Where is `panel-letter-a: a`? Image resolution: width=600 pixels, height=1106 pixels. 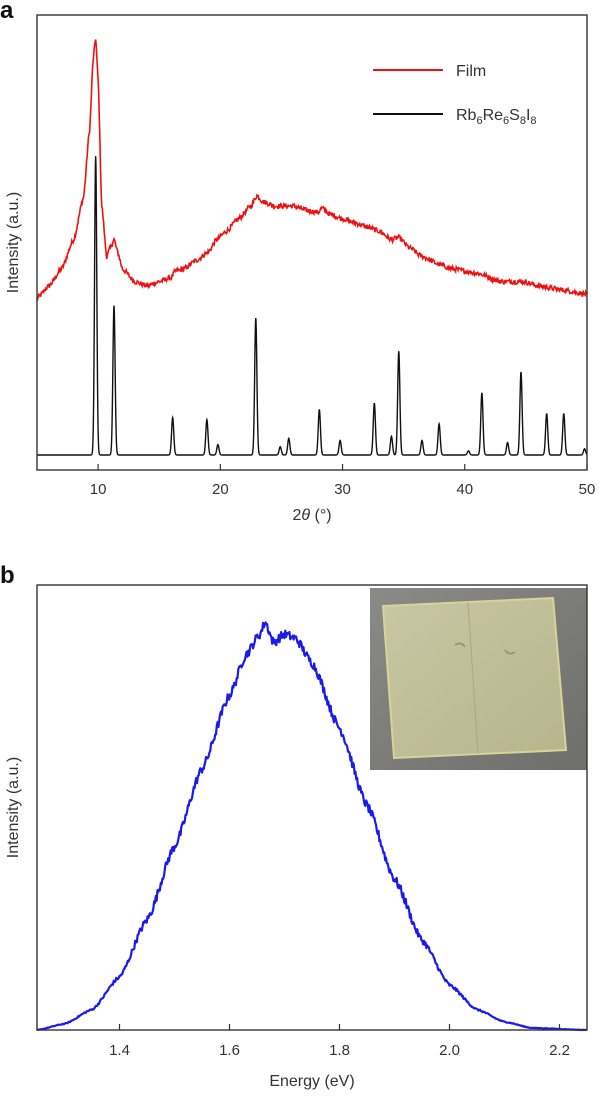 panel-letter-a: a is located at coordinates (7, 12).